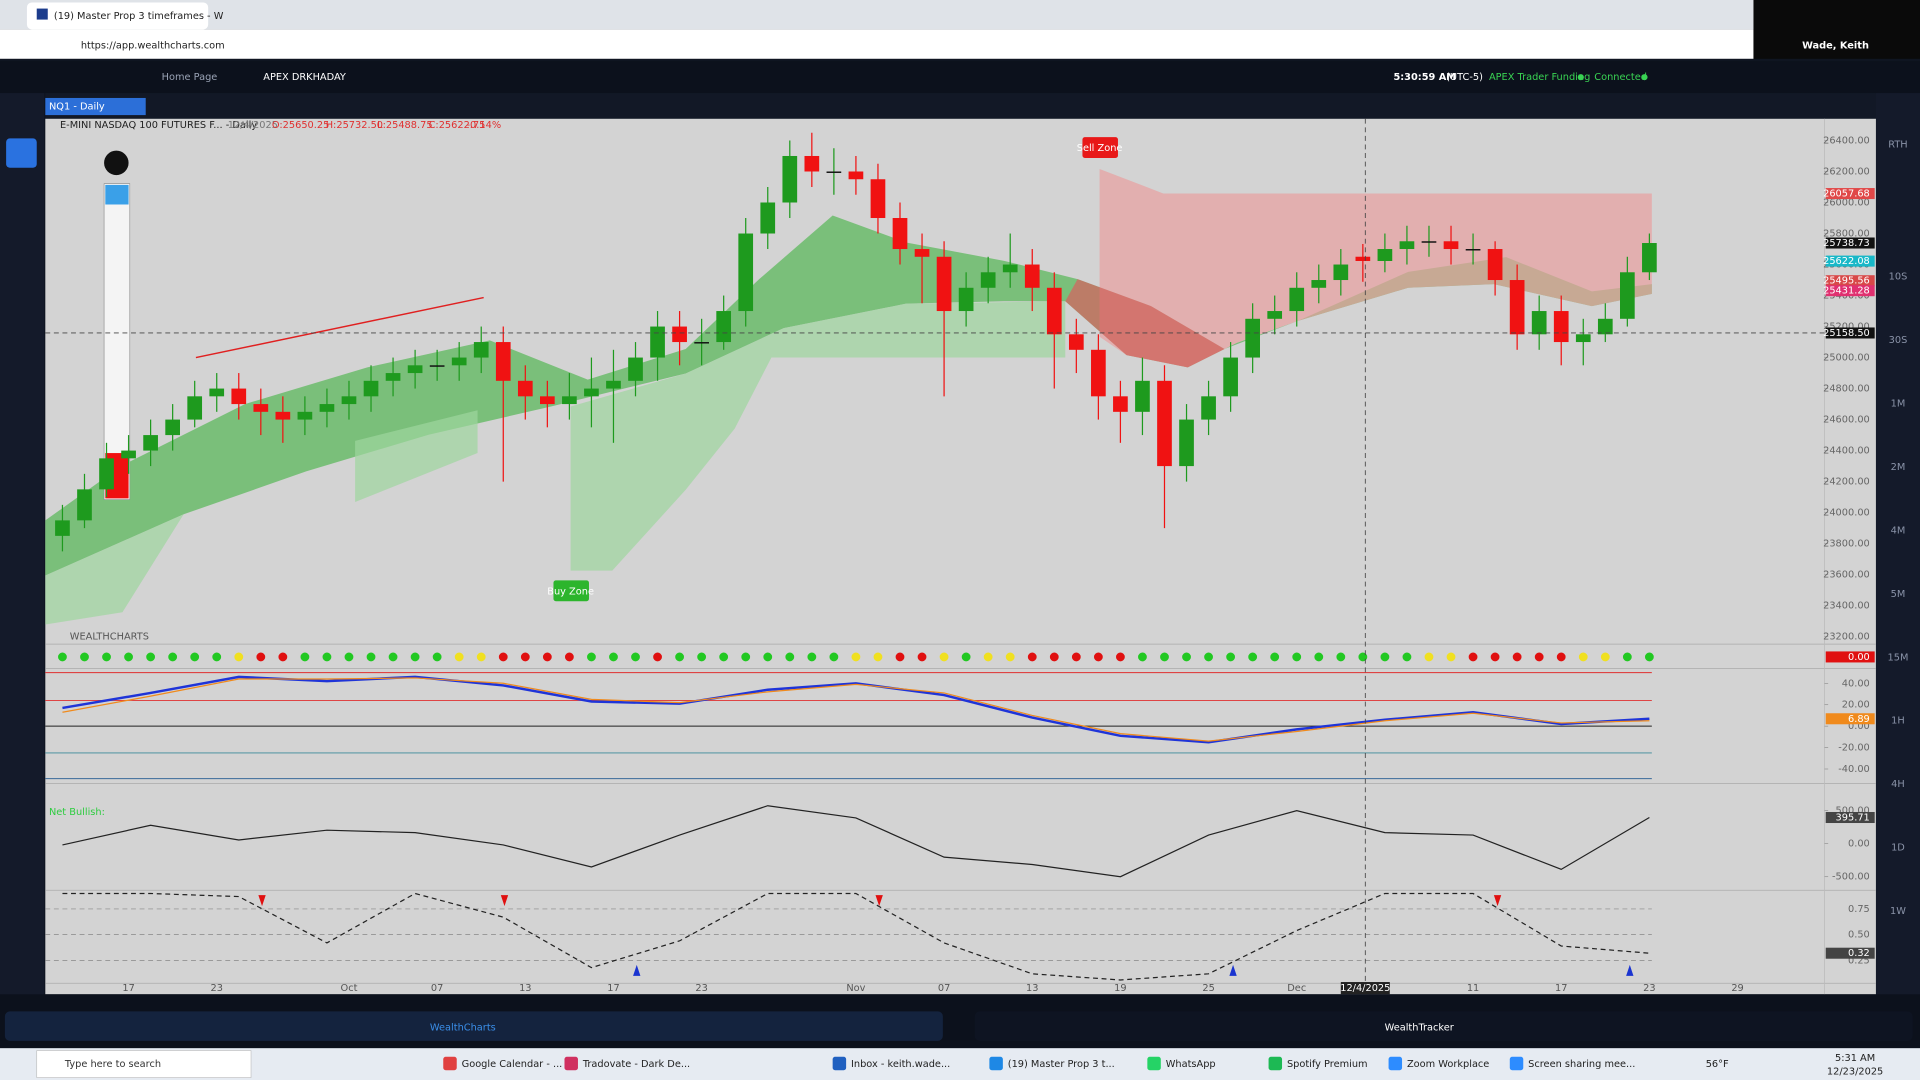  What do you see at coordinates (1846, 291) in the screenshot?
I see `price-label: 25431.28` at bounding box center [1846, 291].